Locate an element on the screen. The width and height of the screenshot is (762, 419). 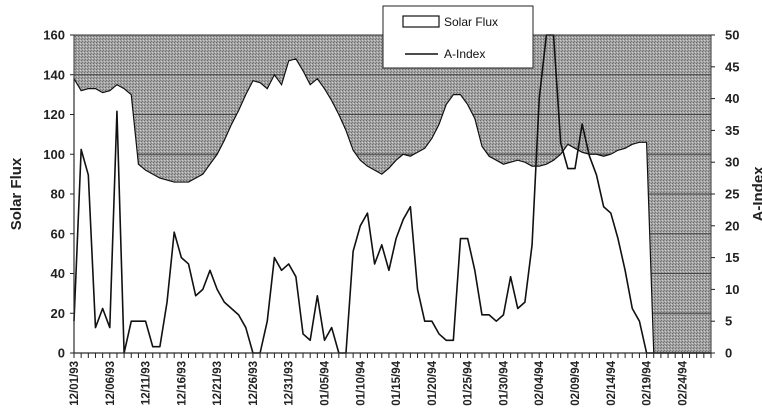
x-tick-label: 12/21/93 is located at coordinates (218, 383).